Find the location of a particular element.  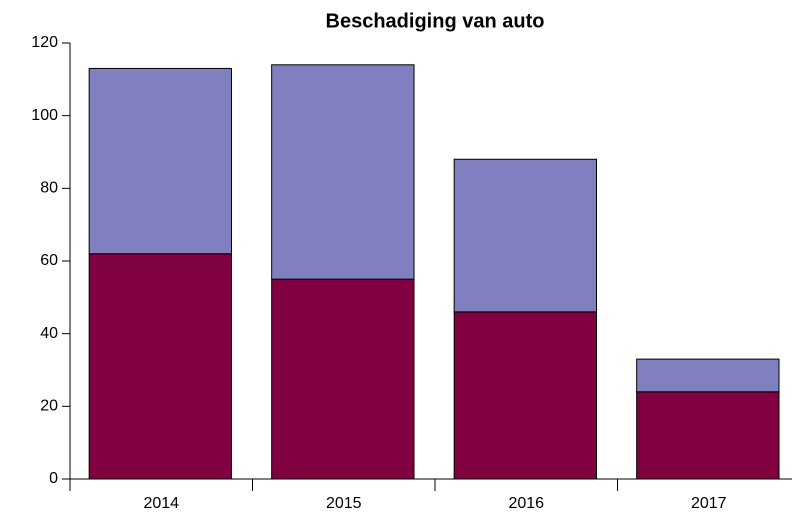

x-tick-label: 2016 is located at coordinates (526, 503).